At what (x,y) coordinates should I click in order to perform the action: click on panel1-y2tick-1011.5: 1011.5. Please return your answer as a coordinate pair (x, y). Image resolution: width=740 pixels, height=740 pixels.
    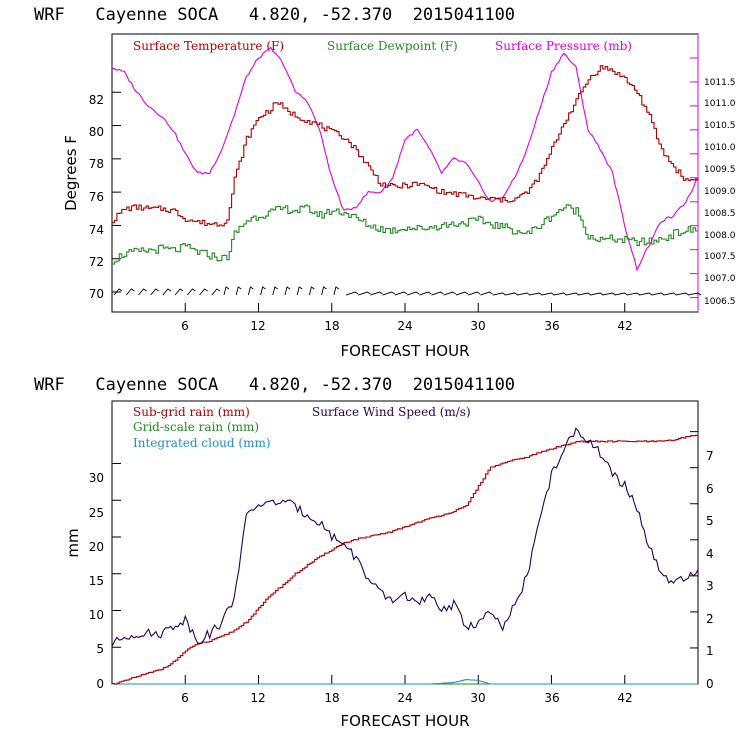
    Looking at the image, I should click on (720, 83).